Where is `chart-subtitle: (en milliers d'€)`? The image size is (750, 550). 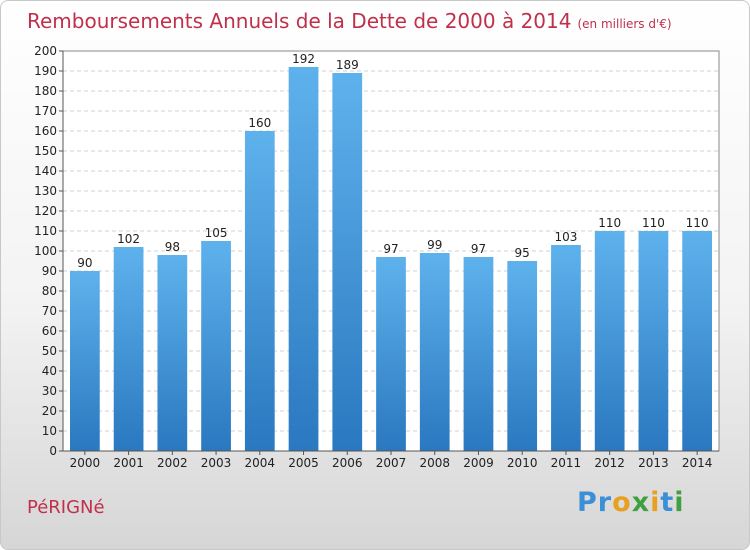
chart-subtitle: (en milliers d'€) is located at coordinates (624, 24).